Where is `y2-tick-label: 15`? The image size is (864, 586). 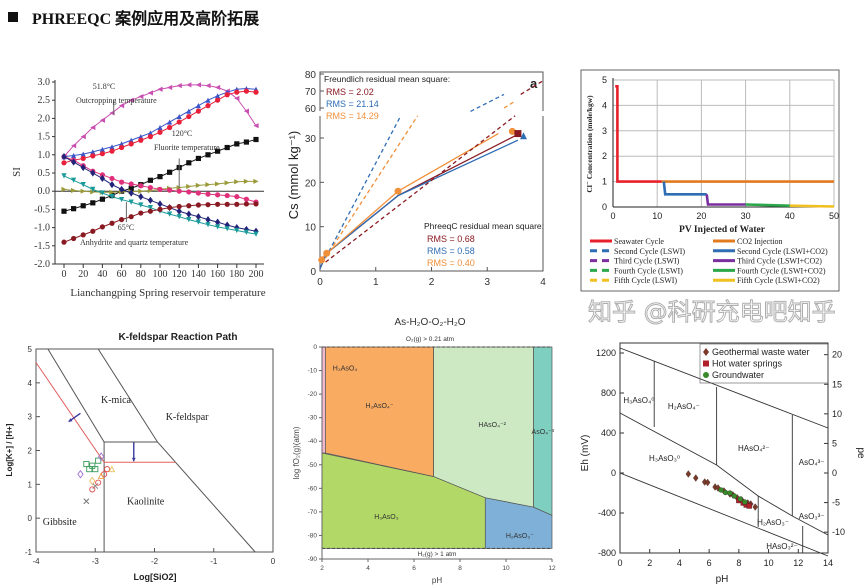 y2-tick-label: 15 is located at coordinates (837, 384).